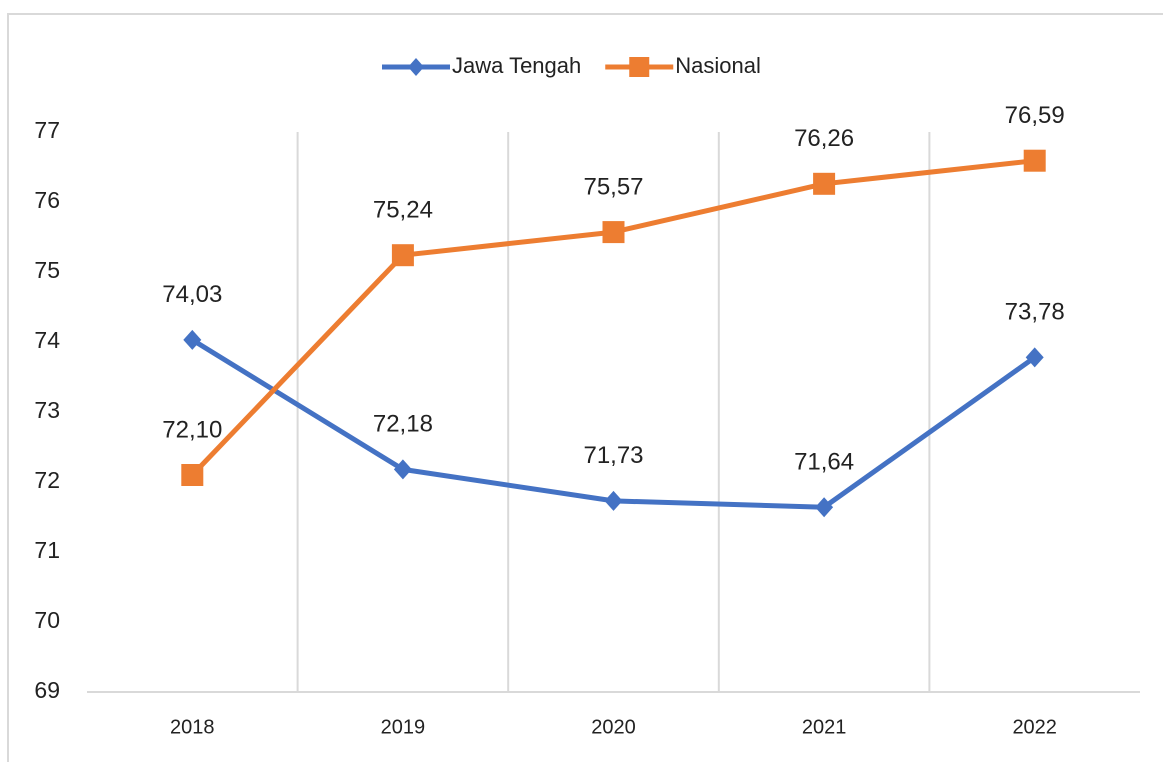  I want to click on x-tick-label: 2022, so click(1034, 727).